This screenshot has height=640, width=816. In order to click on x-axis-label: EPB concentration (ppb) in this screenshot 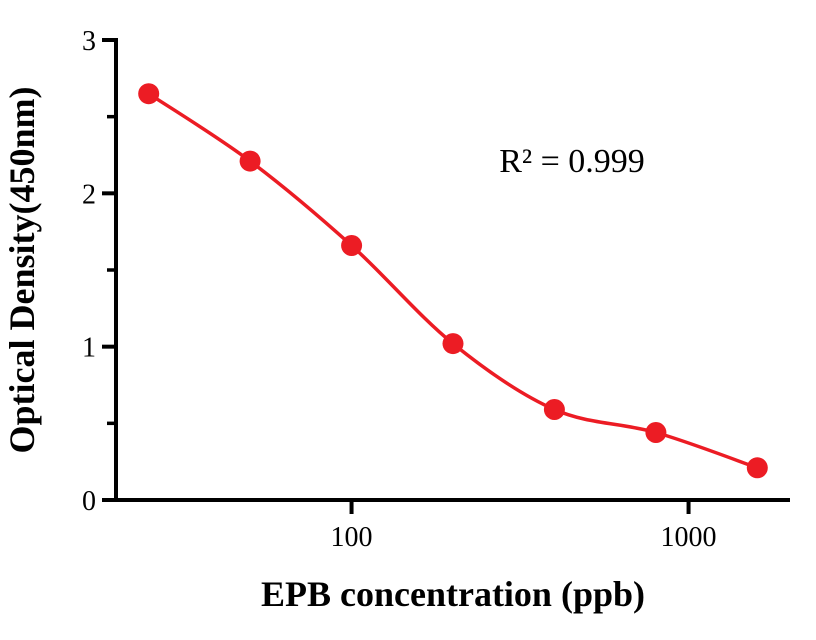, I will do `click(453, 594)`.